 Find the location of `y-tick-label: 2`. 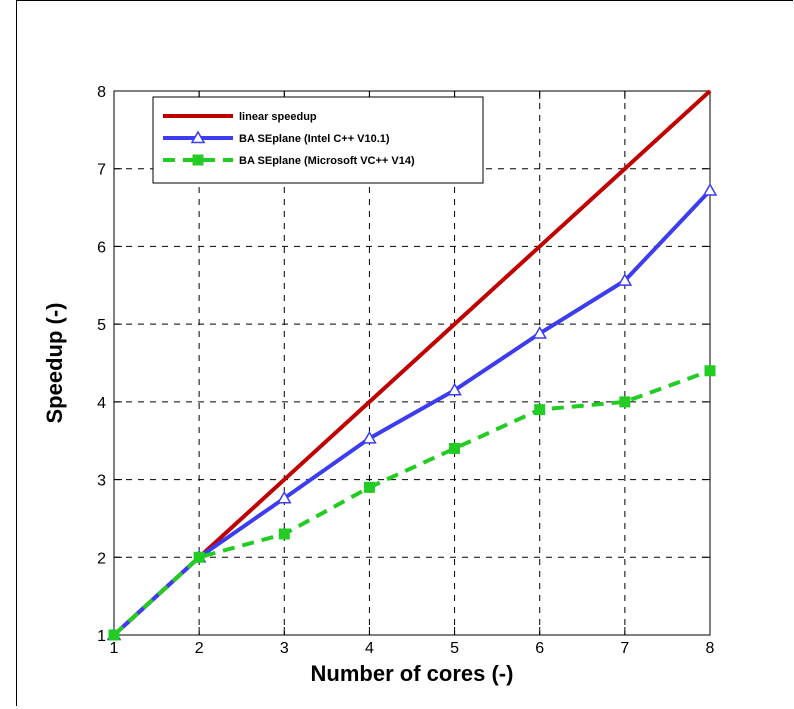

y-tick-label: 2 is located at coordinates (101, 558).